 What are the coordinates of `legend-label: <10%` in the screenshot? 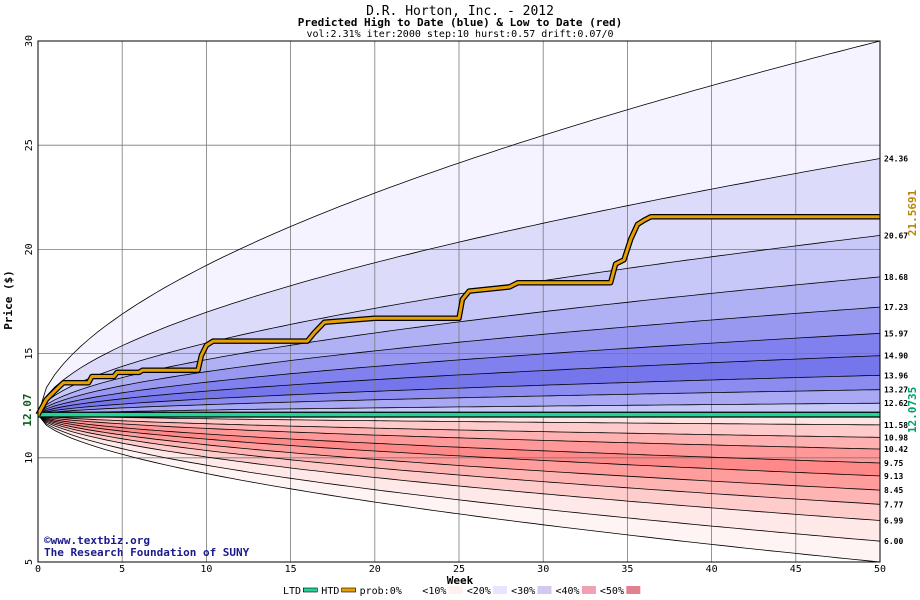 It's located at (434, 591).